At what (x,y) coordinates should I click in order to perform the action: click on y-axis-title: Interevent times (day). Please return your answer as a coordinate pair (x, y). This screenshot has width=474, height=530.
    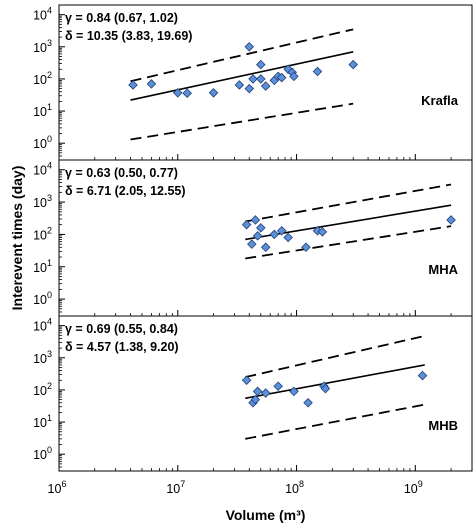
    Looking at the image, I should click on (17, 238).